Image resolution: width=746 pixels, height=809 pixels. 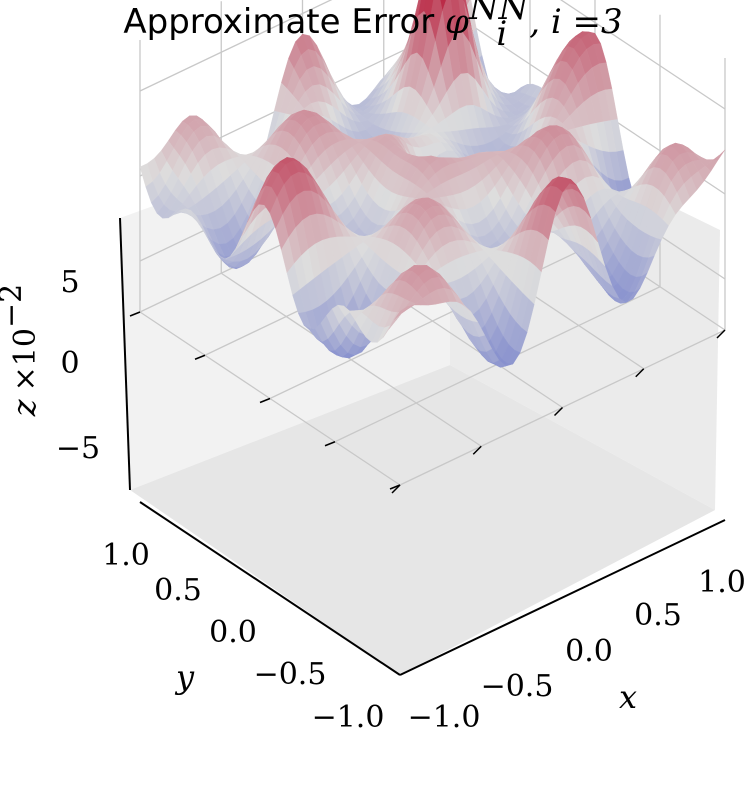 I want to click on y-tick-label: 0.5, so click(x=178, y=590).